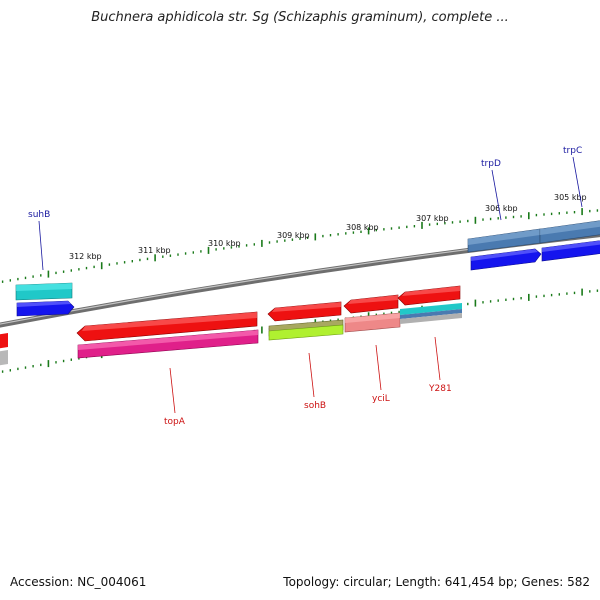 The width and height of the screenshot is (600, 600). I want to click on label-trpC: trpC, so click(572, 151).